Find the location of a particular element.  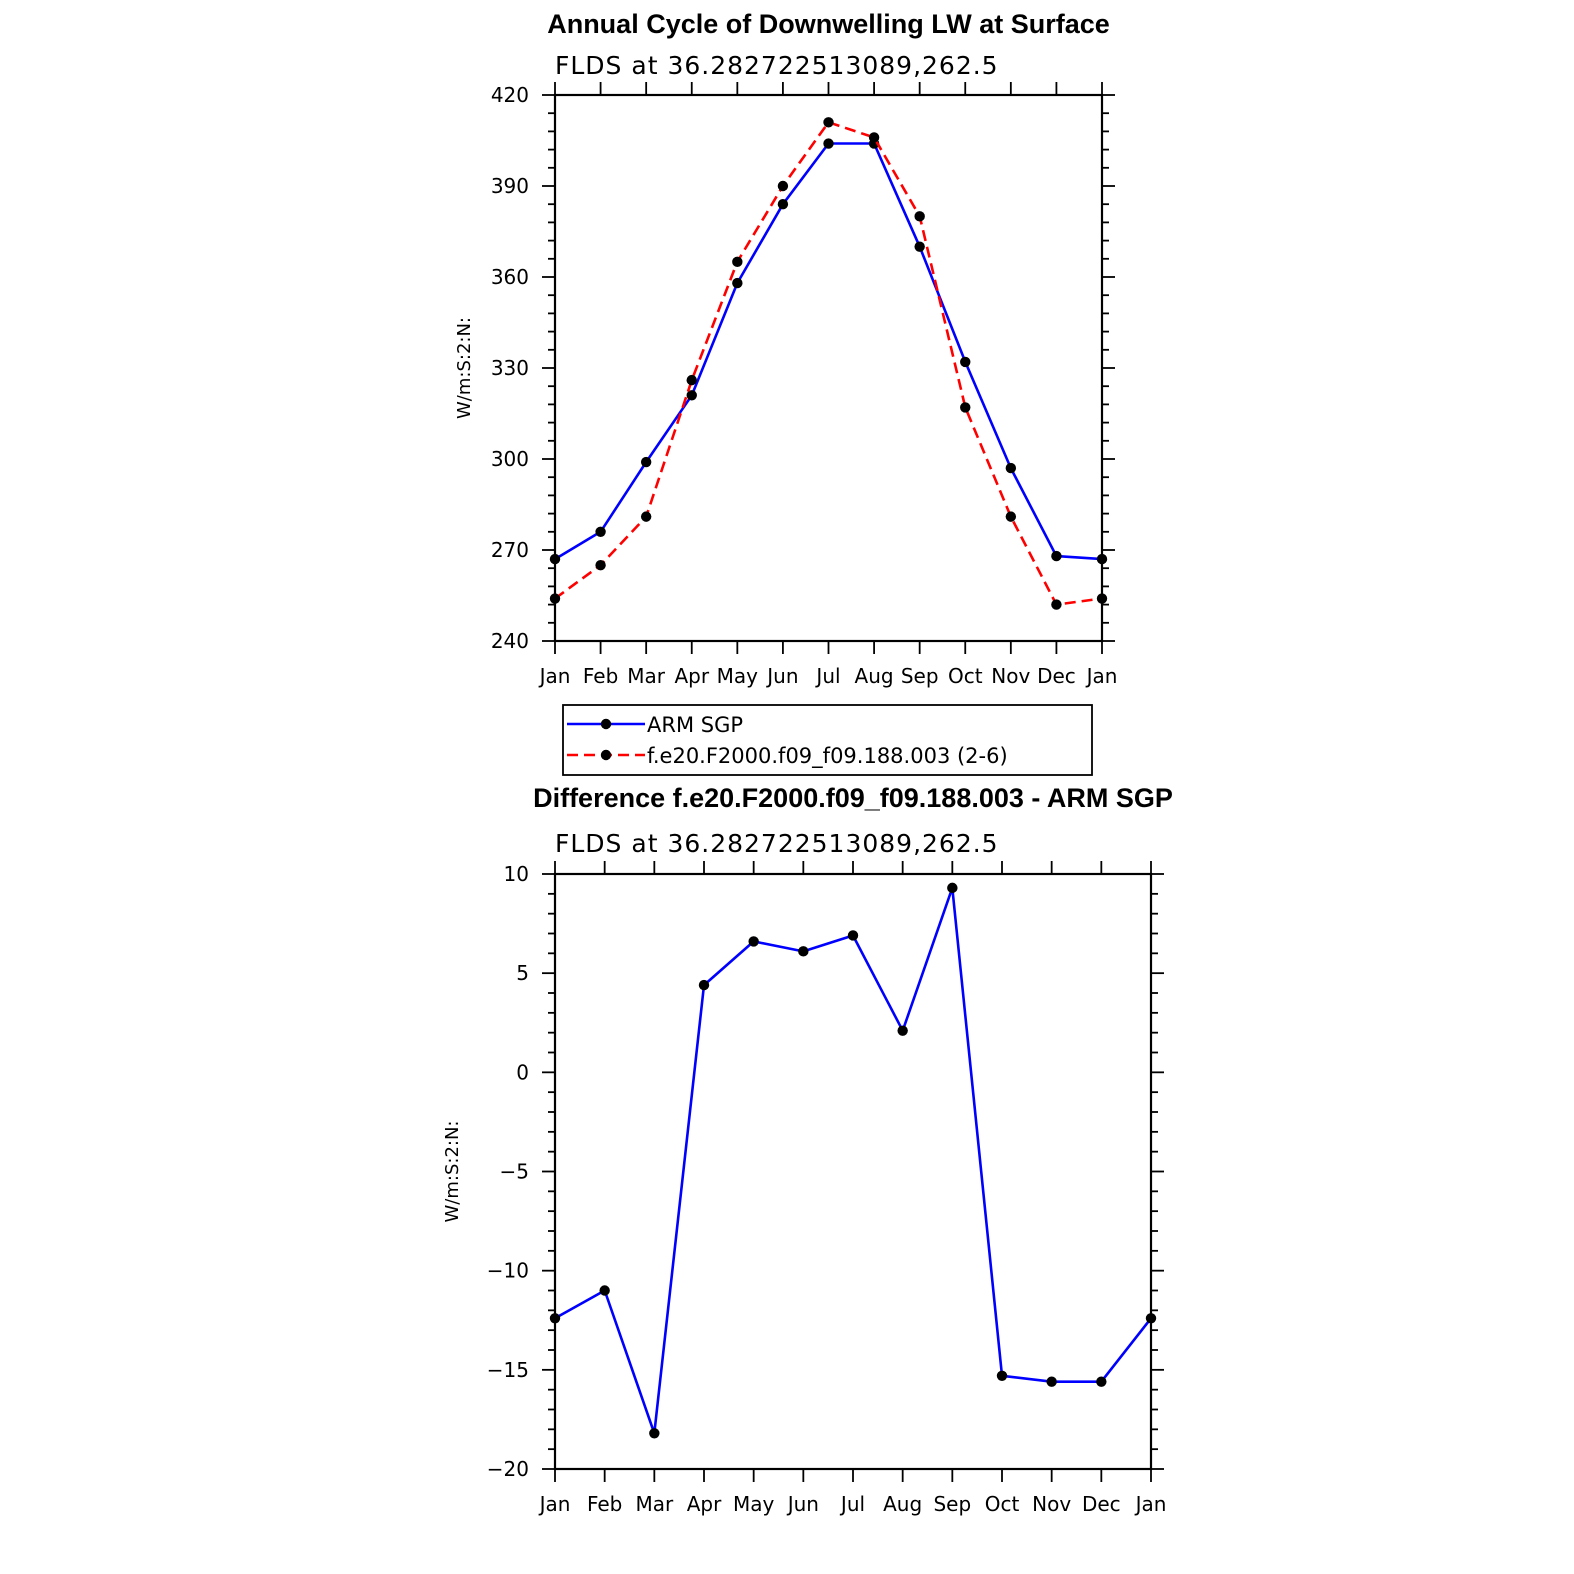

y-tick-label: 300 is located at coordinates (510, 459).